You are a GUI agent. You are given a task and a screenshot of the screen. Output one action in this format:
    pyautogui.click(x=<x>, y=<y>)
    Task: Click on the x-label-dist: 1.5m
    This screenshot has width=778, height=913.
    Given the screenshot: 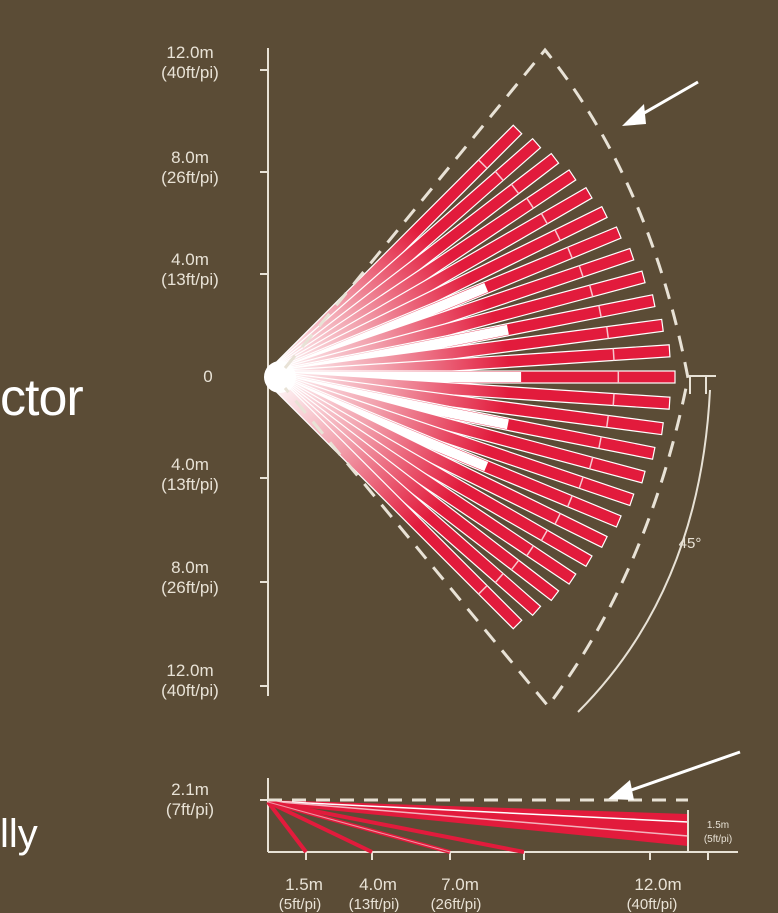 What is the action you would take?
    pyautogui.click(x=304, y=884)
    